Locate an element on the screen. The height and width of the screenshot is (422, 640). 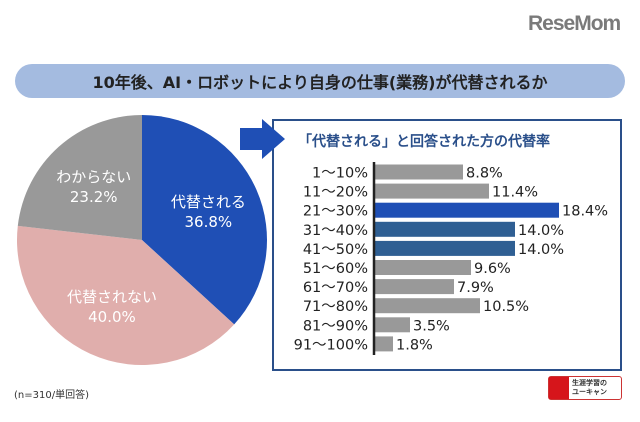
bar-category-label: 61～70% is located at coordinates (335, 288).